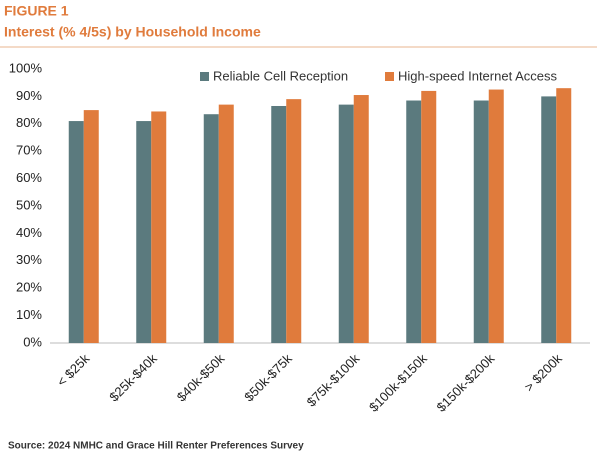 This screenshot has height=463, width=597. I want to click on legend-label: High-speed Internet Access, so click(477, 75).